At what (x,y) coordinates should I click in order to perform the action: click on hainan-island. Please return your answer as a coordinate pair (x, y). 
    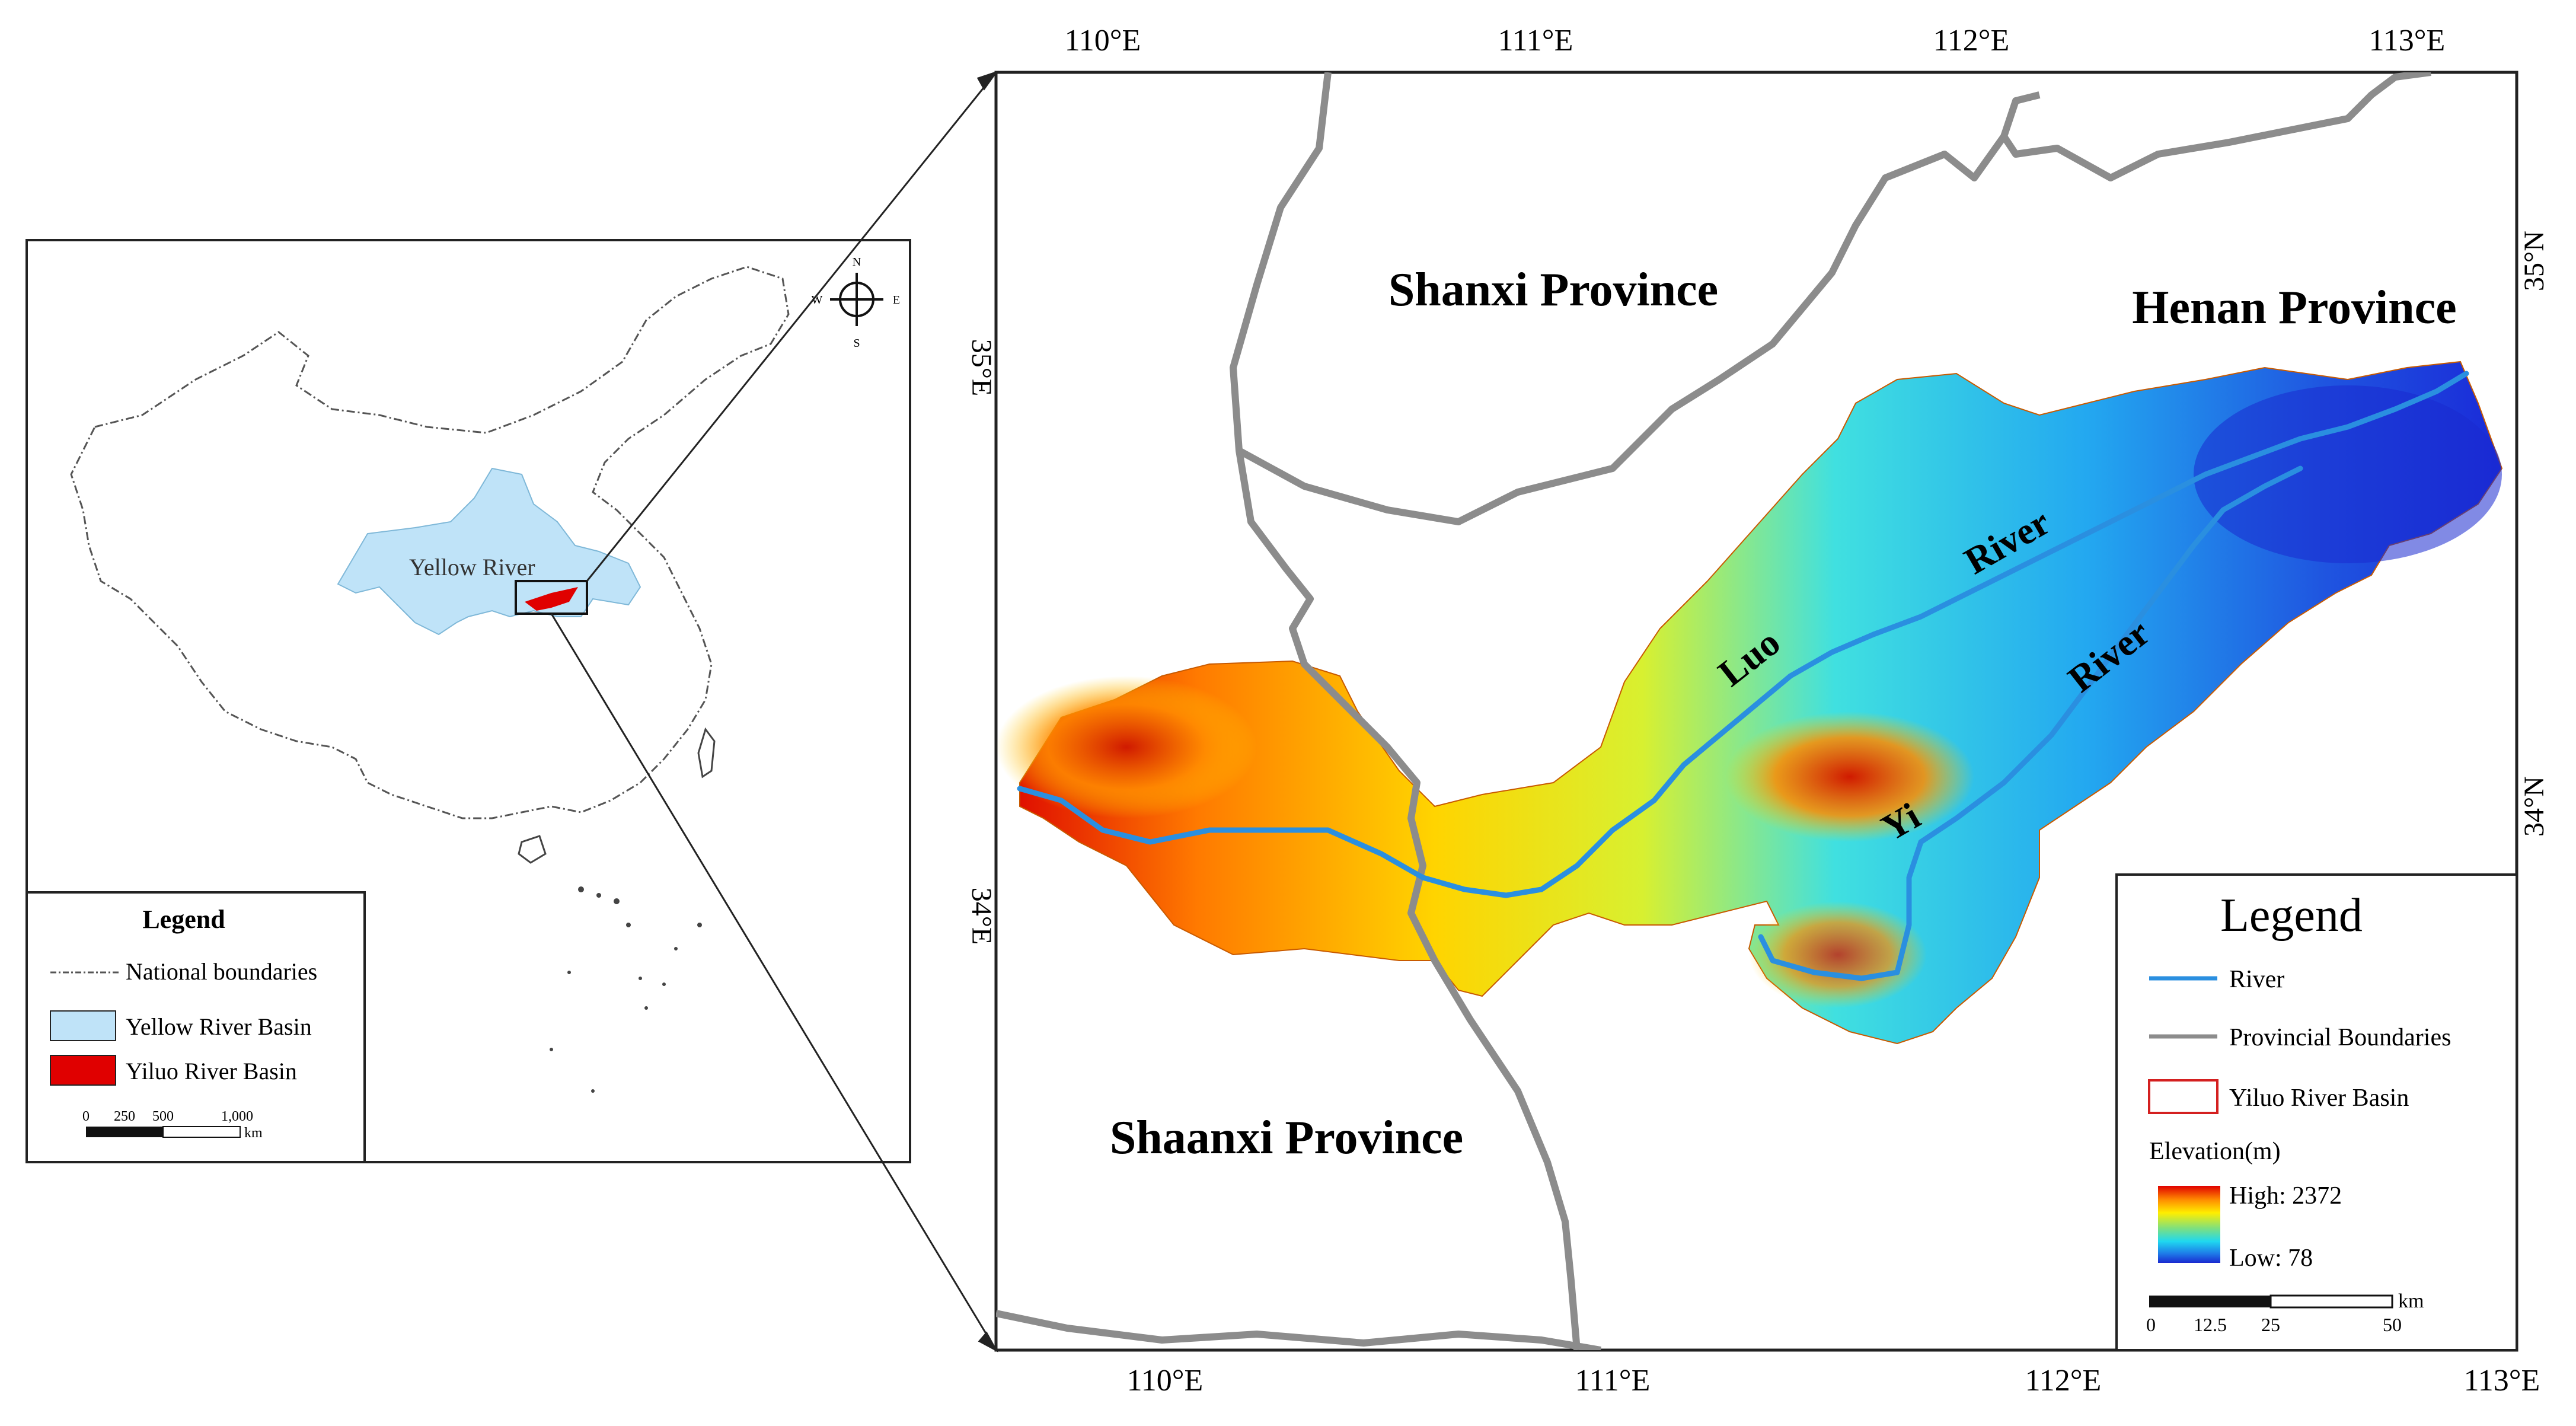
    Looking at the image, I should click on (532, 849).